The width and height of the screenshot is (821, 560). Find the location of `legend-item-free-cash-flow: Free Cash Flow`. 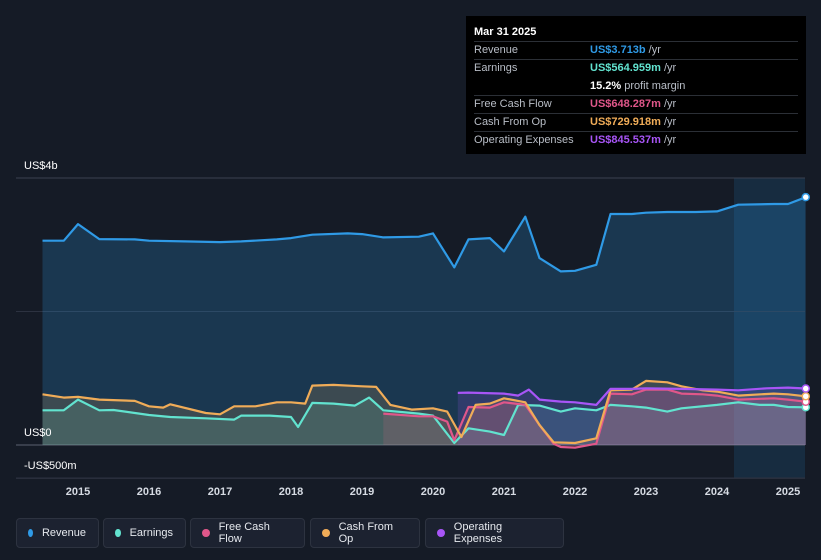

legend-item-free-cash-flow: Free Cash Flow is located at coordinates (247, 533).